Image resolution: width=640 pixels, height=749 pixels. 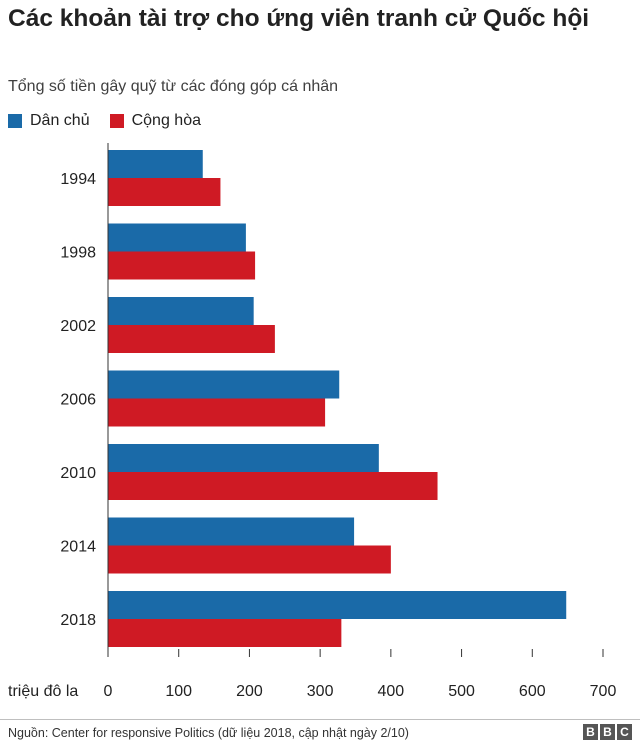 What do you see at coordinates (337, 605) in the screenshot?
I see `bar-democrat-2018` at bounding box center [337, 605].